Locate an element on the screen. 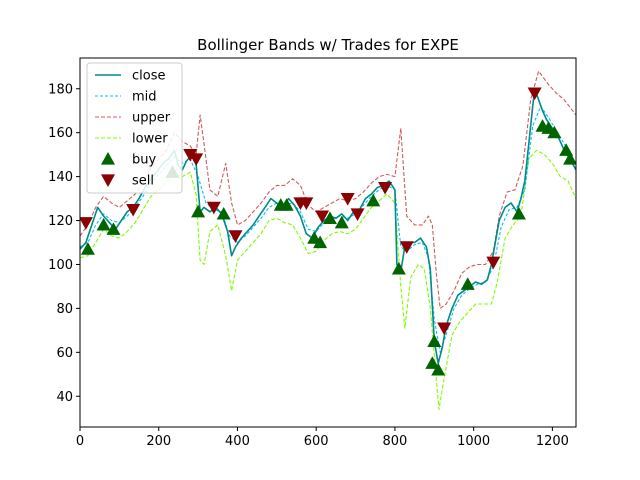 The image size is (640, 480). y-tick-label: 60 is located at coordinates (64, 353).